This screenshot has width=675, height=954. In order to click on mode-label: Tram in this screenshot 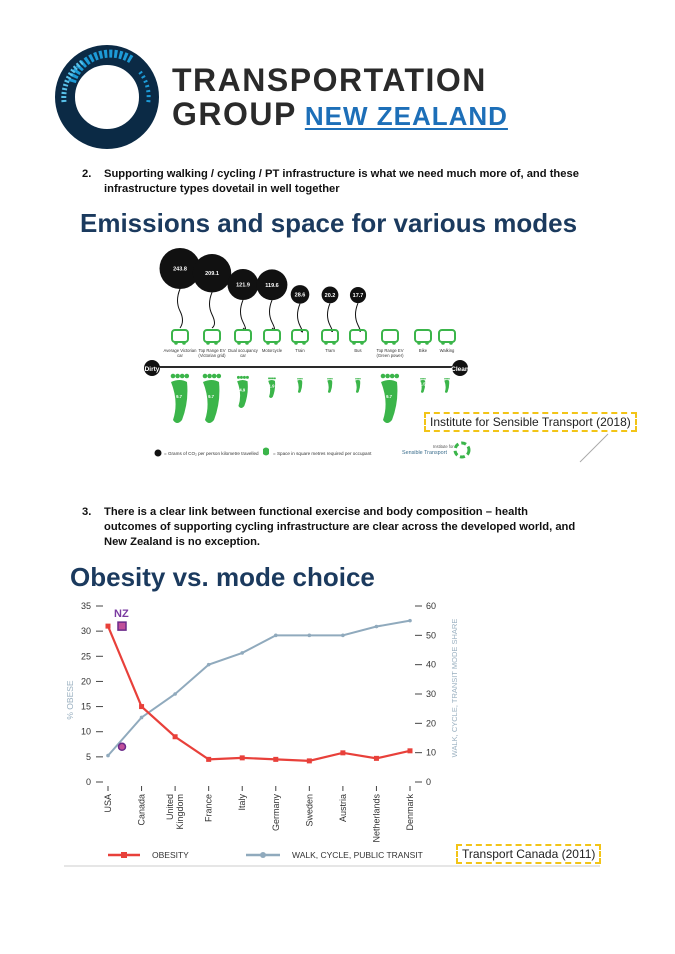, I will do `click(330, 350)`.